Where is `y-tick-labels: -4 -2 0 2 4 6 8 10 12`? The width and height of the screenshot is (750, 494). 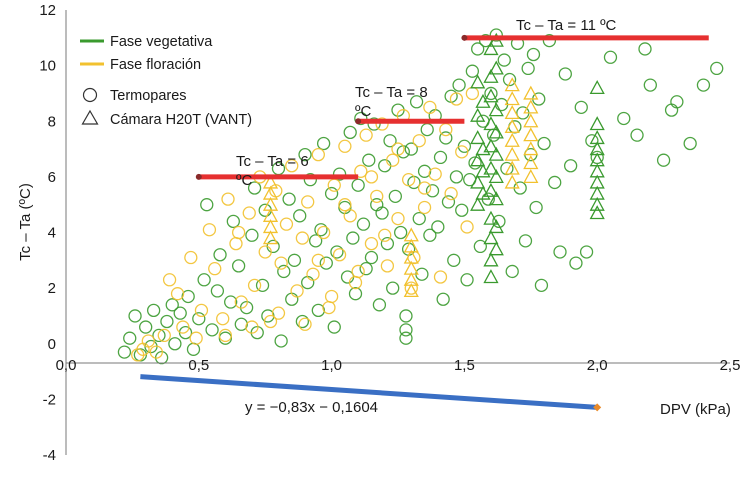 y-tick-labels: -4 -2 0 2 4 6 8 10 12 is located at coordinates (47, 233).